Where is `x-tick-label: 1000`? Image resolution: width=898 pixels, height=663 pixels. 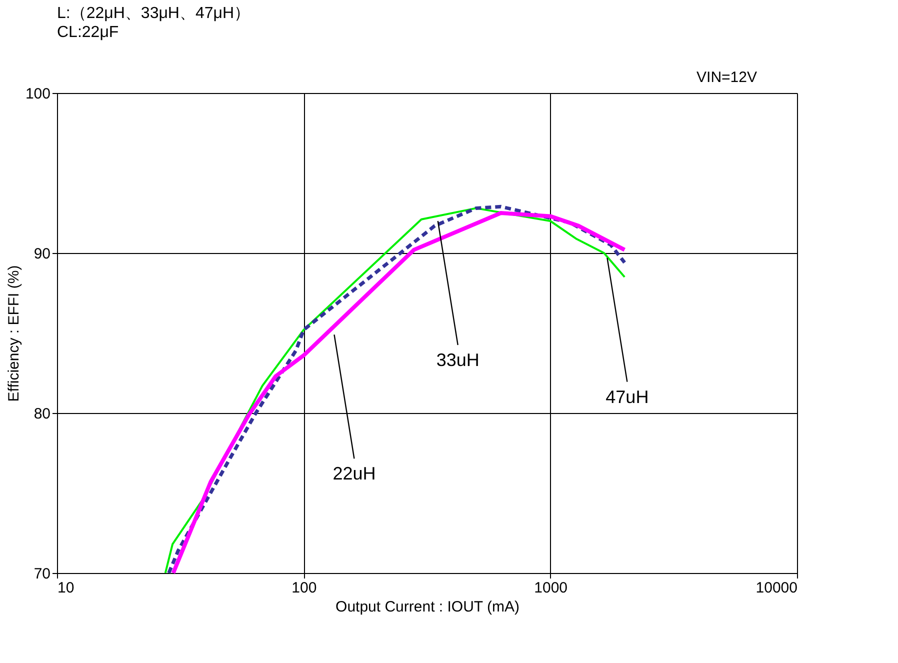 x-tick-label: 1000 is located at coordinates (551, 588).